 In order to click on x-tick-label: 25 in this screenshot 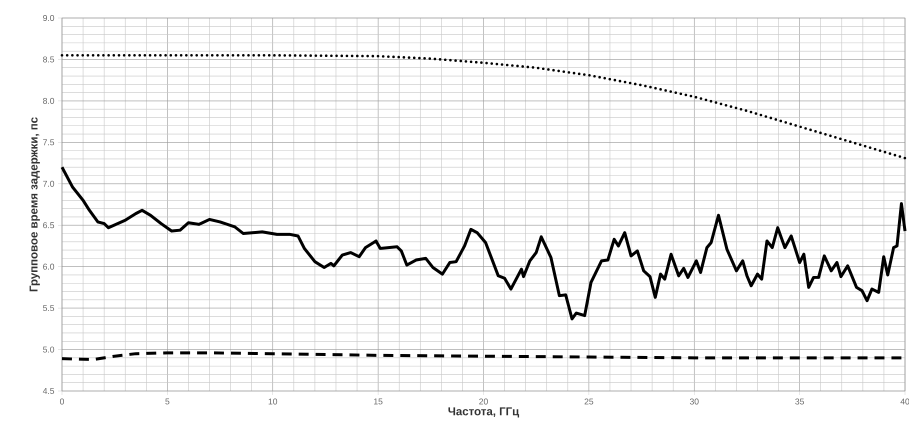, I will do `click(589, 401)`.